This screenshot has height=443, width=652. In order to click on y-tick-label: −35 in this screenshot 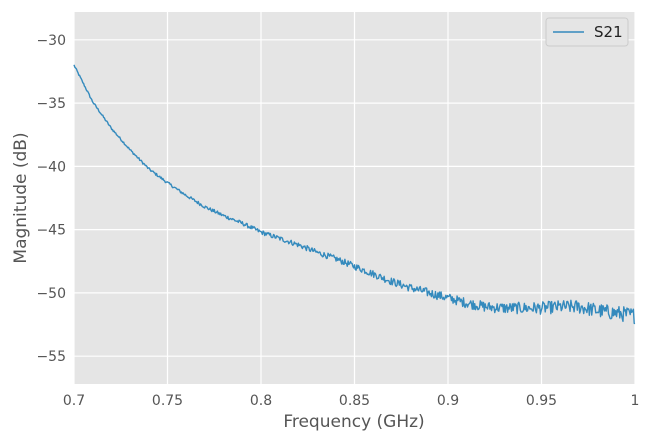, I will do `click(51, 104)`.